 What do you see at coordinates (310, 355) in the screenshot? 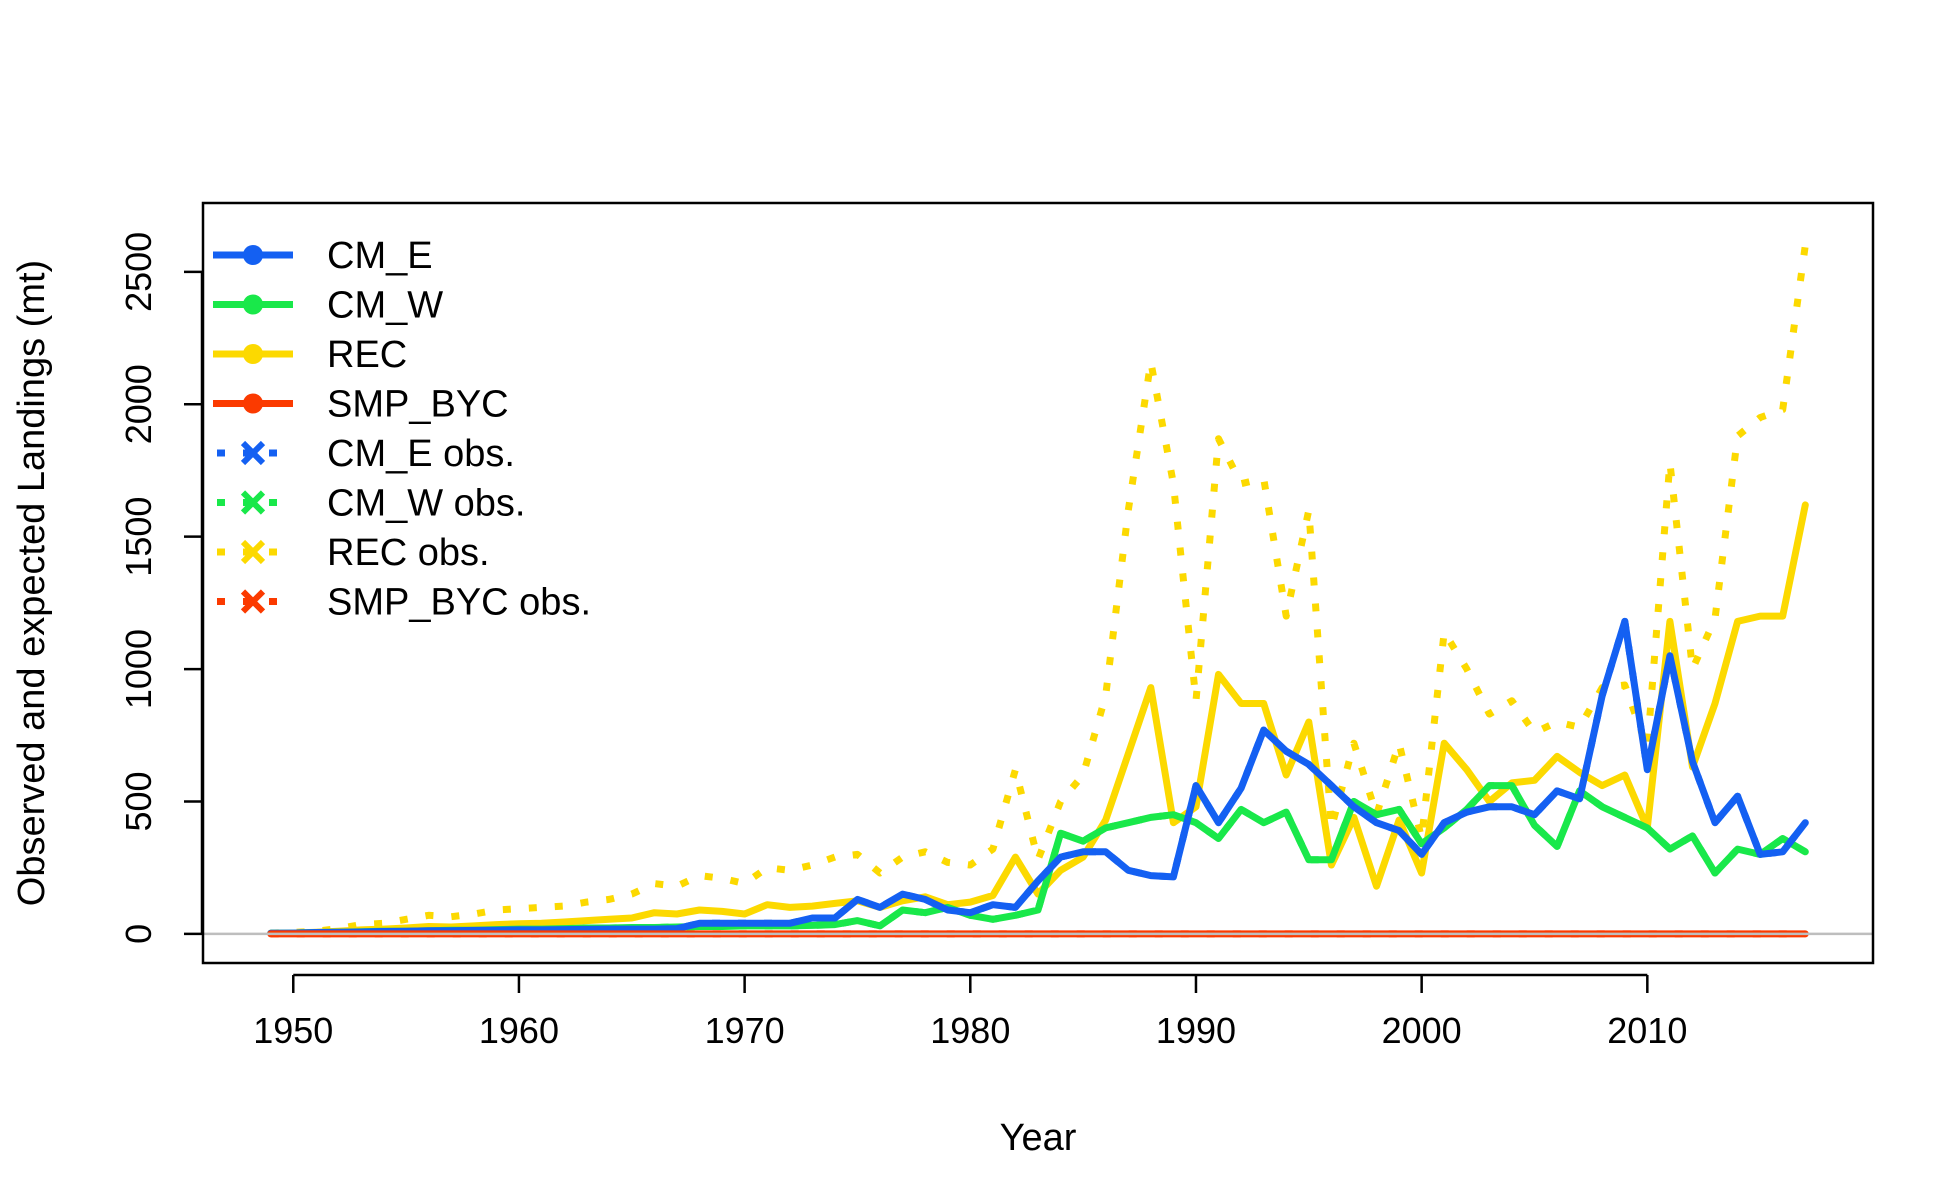
I see `legend-item-rec: REC` at bounding box center [310, 355].